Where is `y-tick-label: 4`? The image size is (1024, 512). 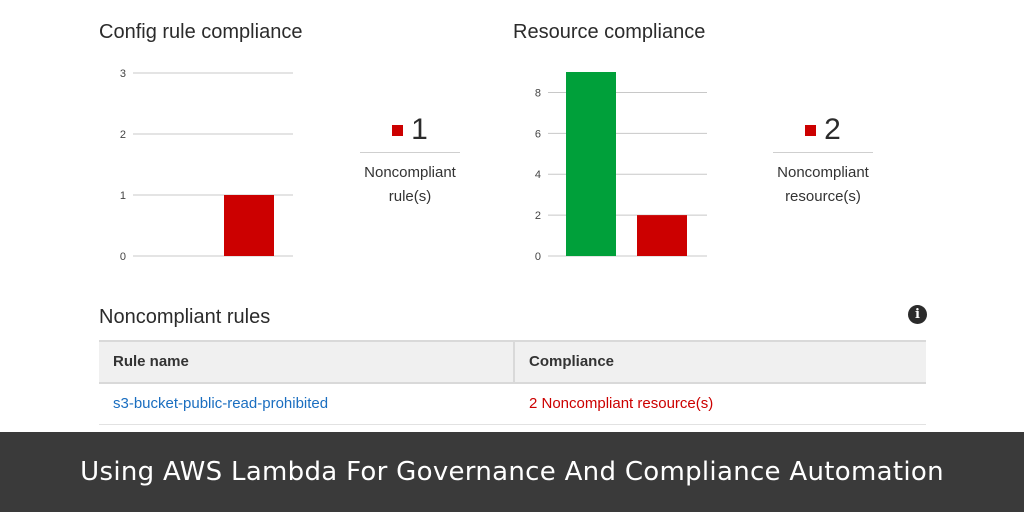
y-tick-label: 4 is located at coordinates (538, 175).